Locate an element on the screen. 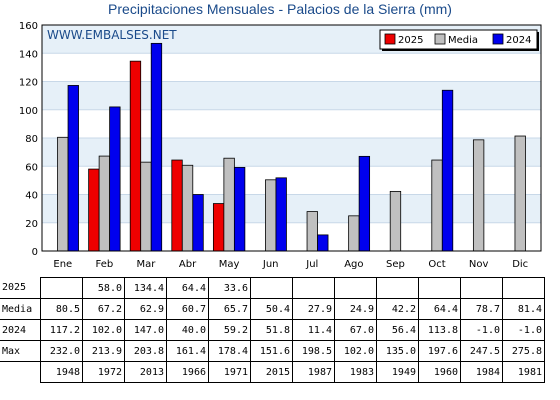 Image resolution: width=560 pixels, height=400 pixels. table-cell: 60.7 is located at coordinates (187, 309).